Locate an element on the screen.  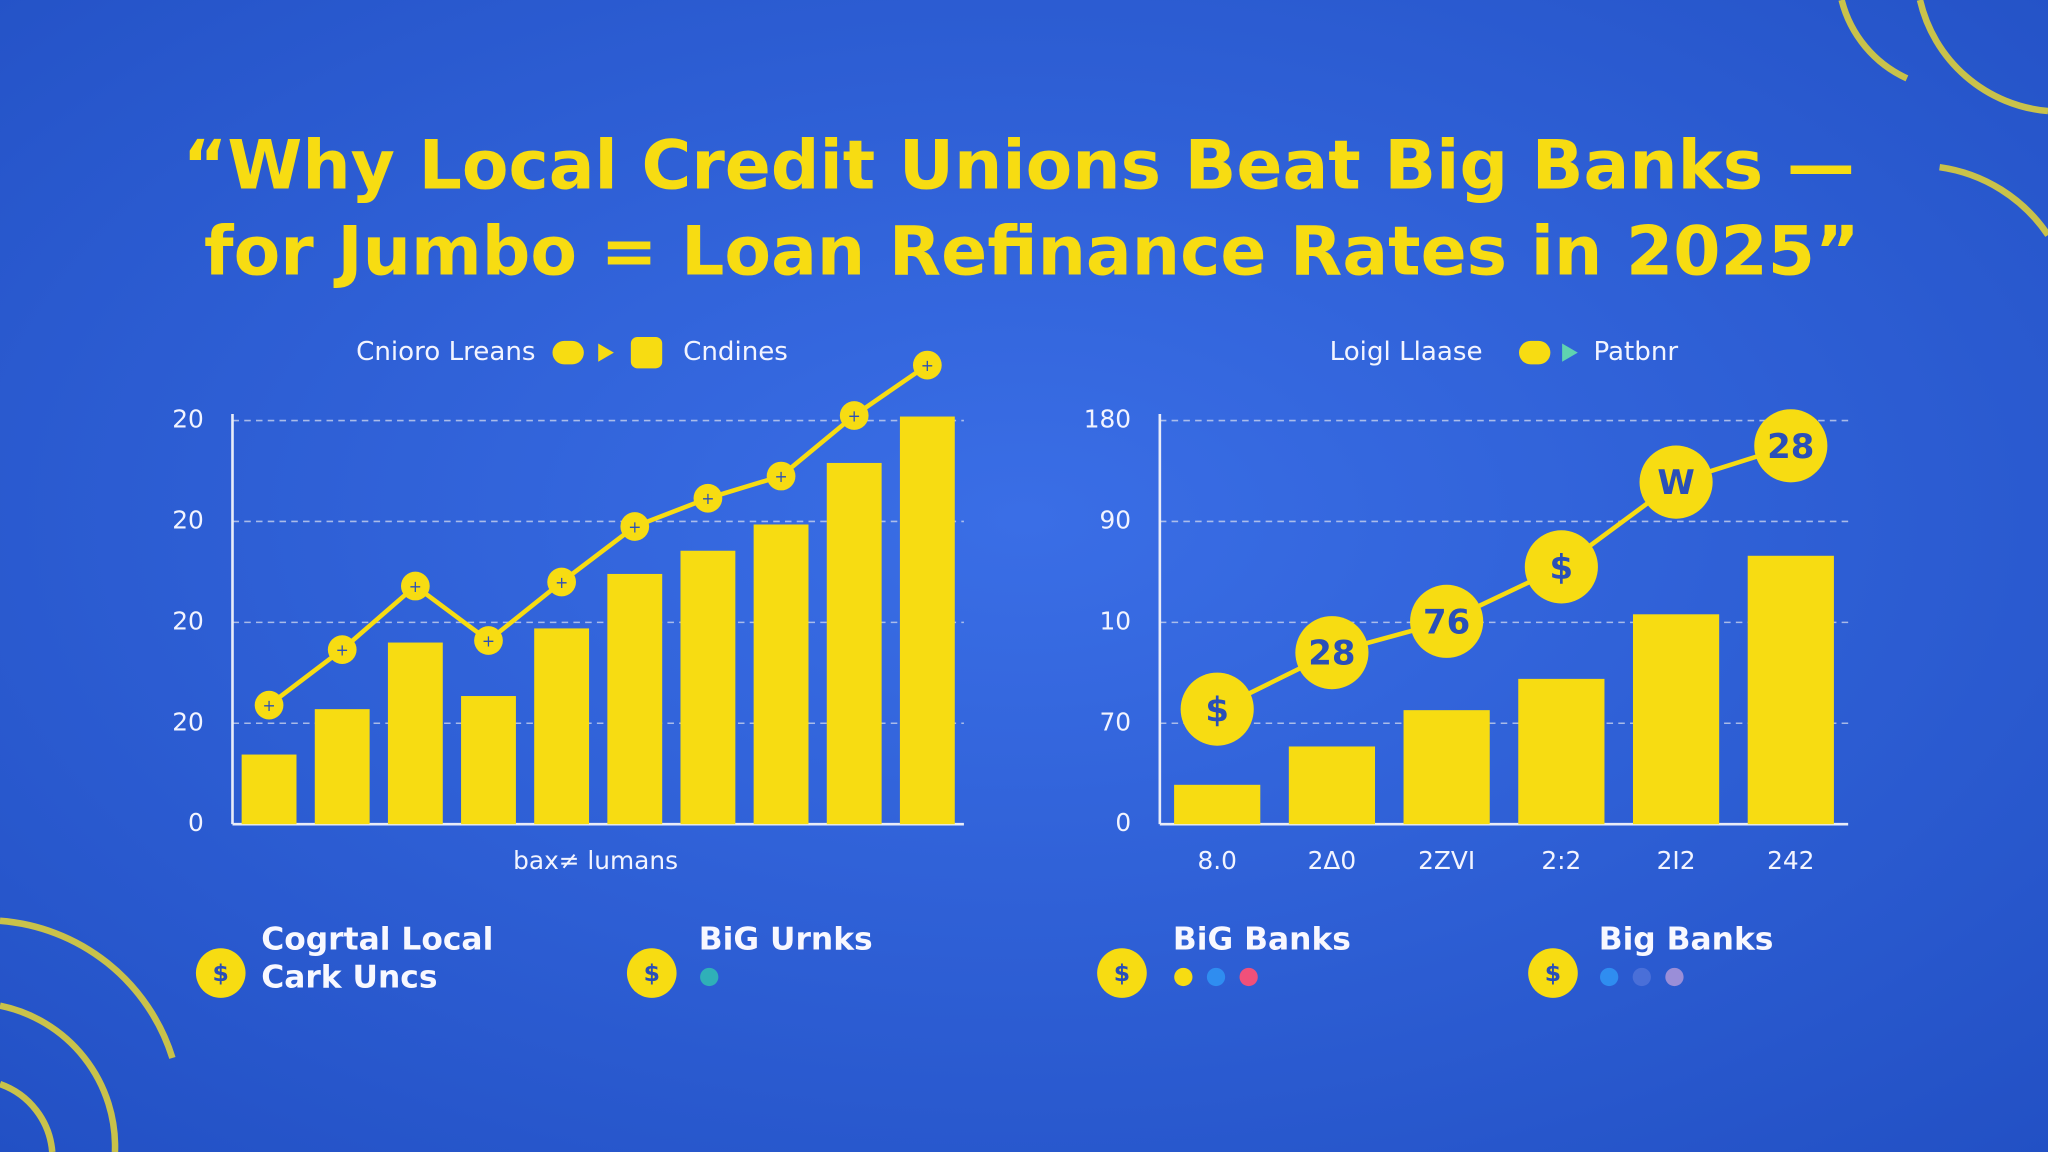
legend-label: Patbnr is located at coordinates (1635, 352).